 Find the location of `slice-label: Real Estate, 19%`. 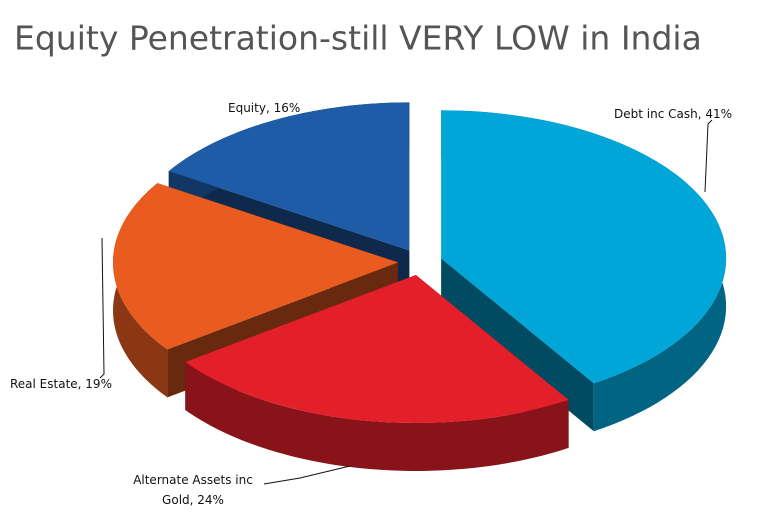

slice-label: Real Estate, 19% is located at coordinates (61, 384).